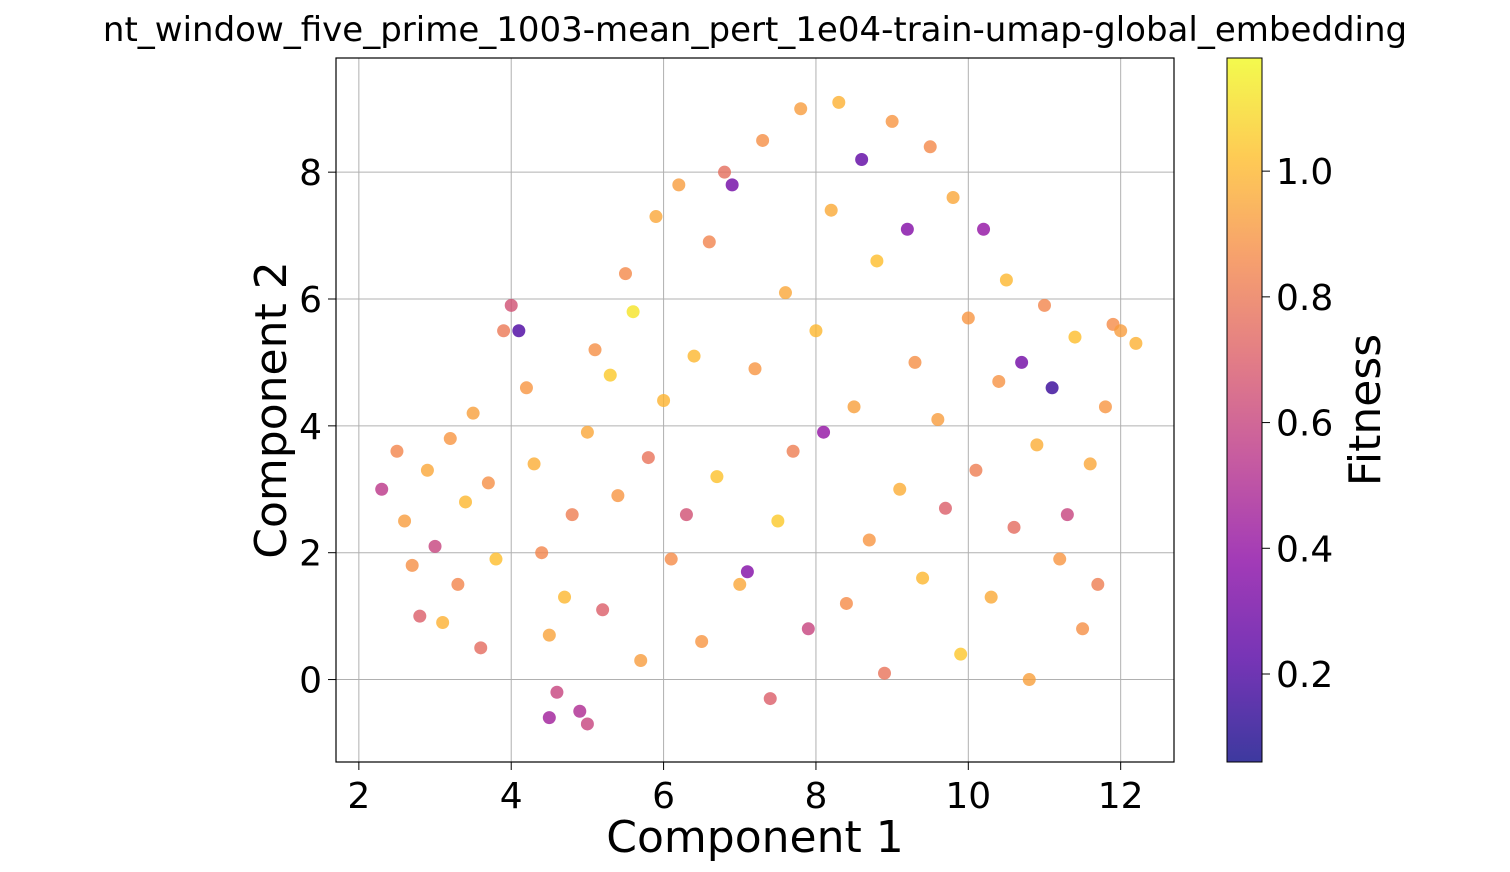 This screenshot has width=1510, height=872. I want to click on y-tick-label: 2, so click(310, 554).